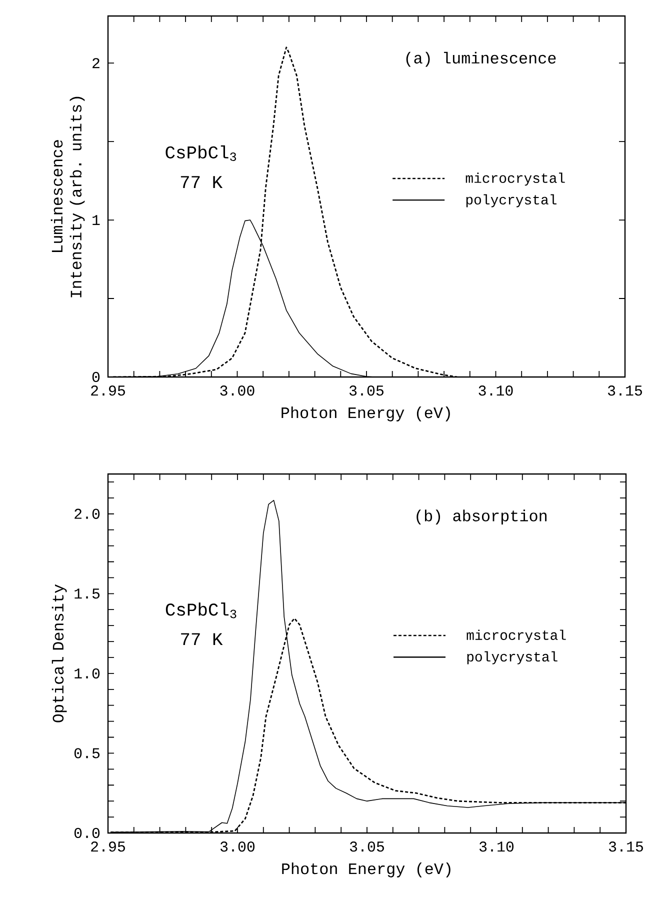 The width and height of the screenshot is (655, 903). What do you see at coordinates (481, 59) in the screenshot?
I see `annotation: (a) luminescence` at bounding box center [481, 59].